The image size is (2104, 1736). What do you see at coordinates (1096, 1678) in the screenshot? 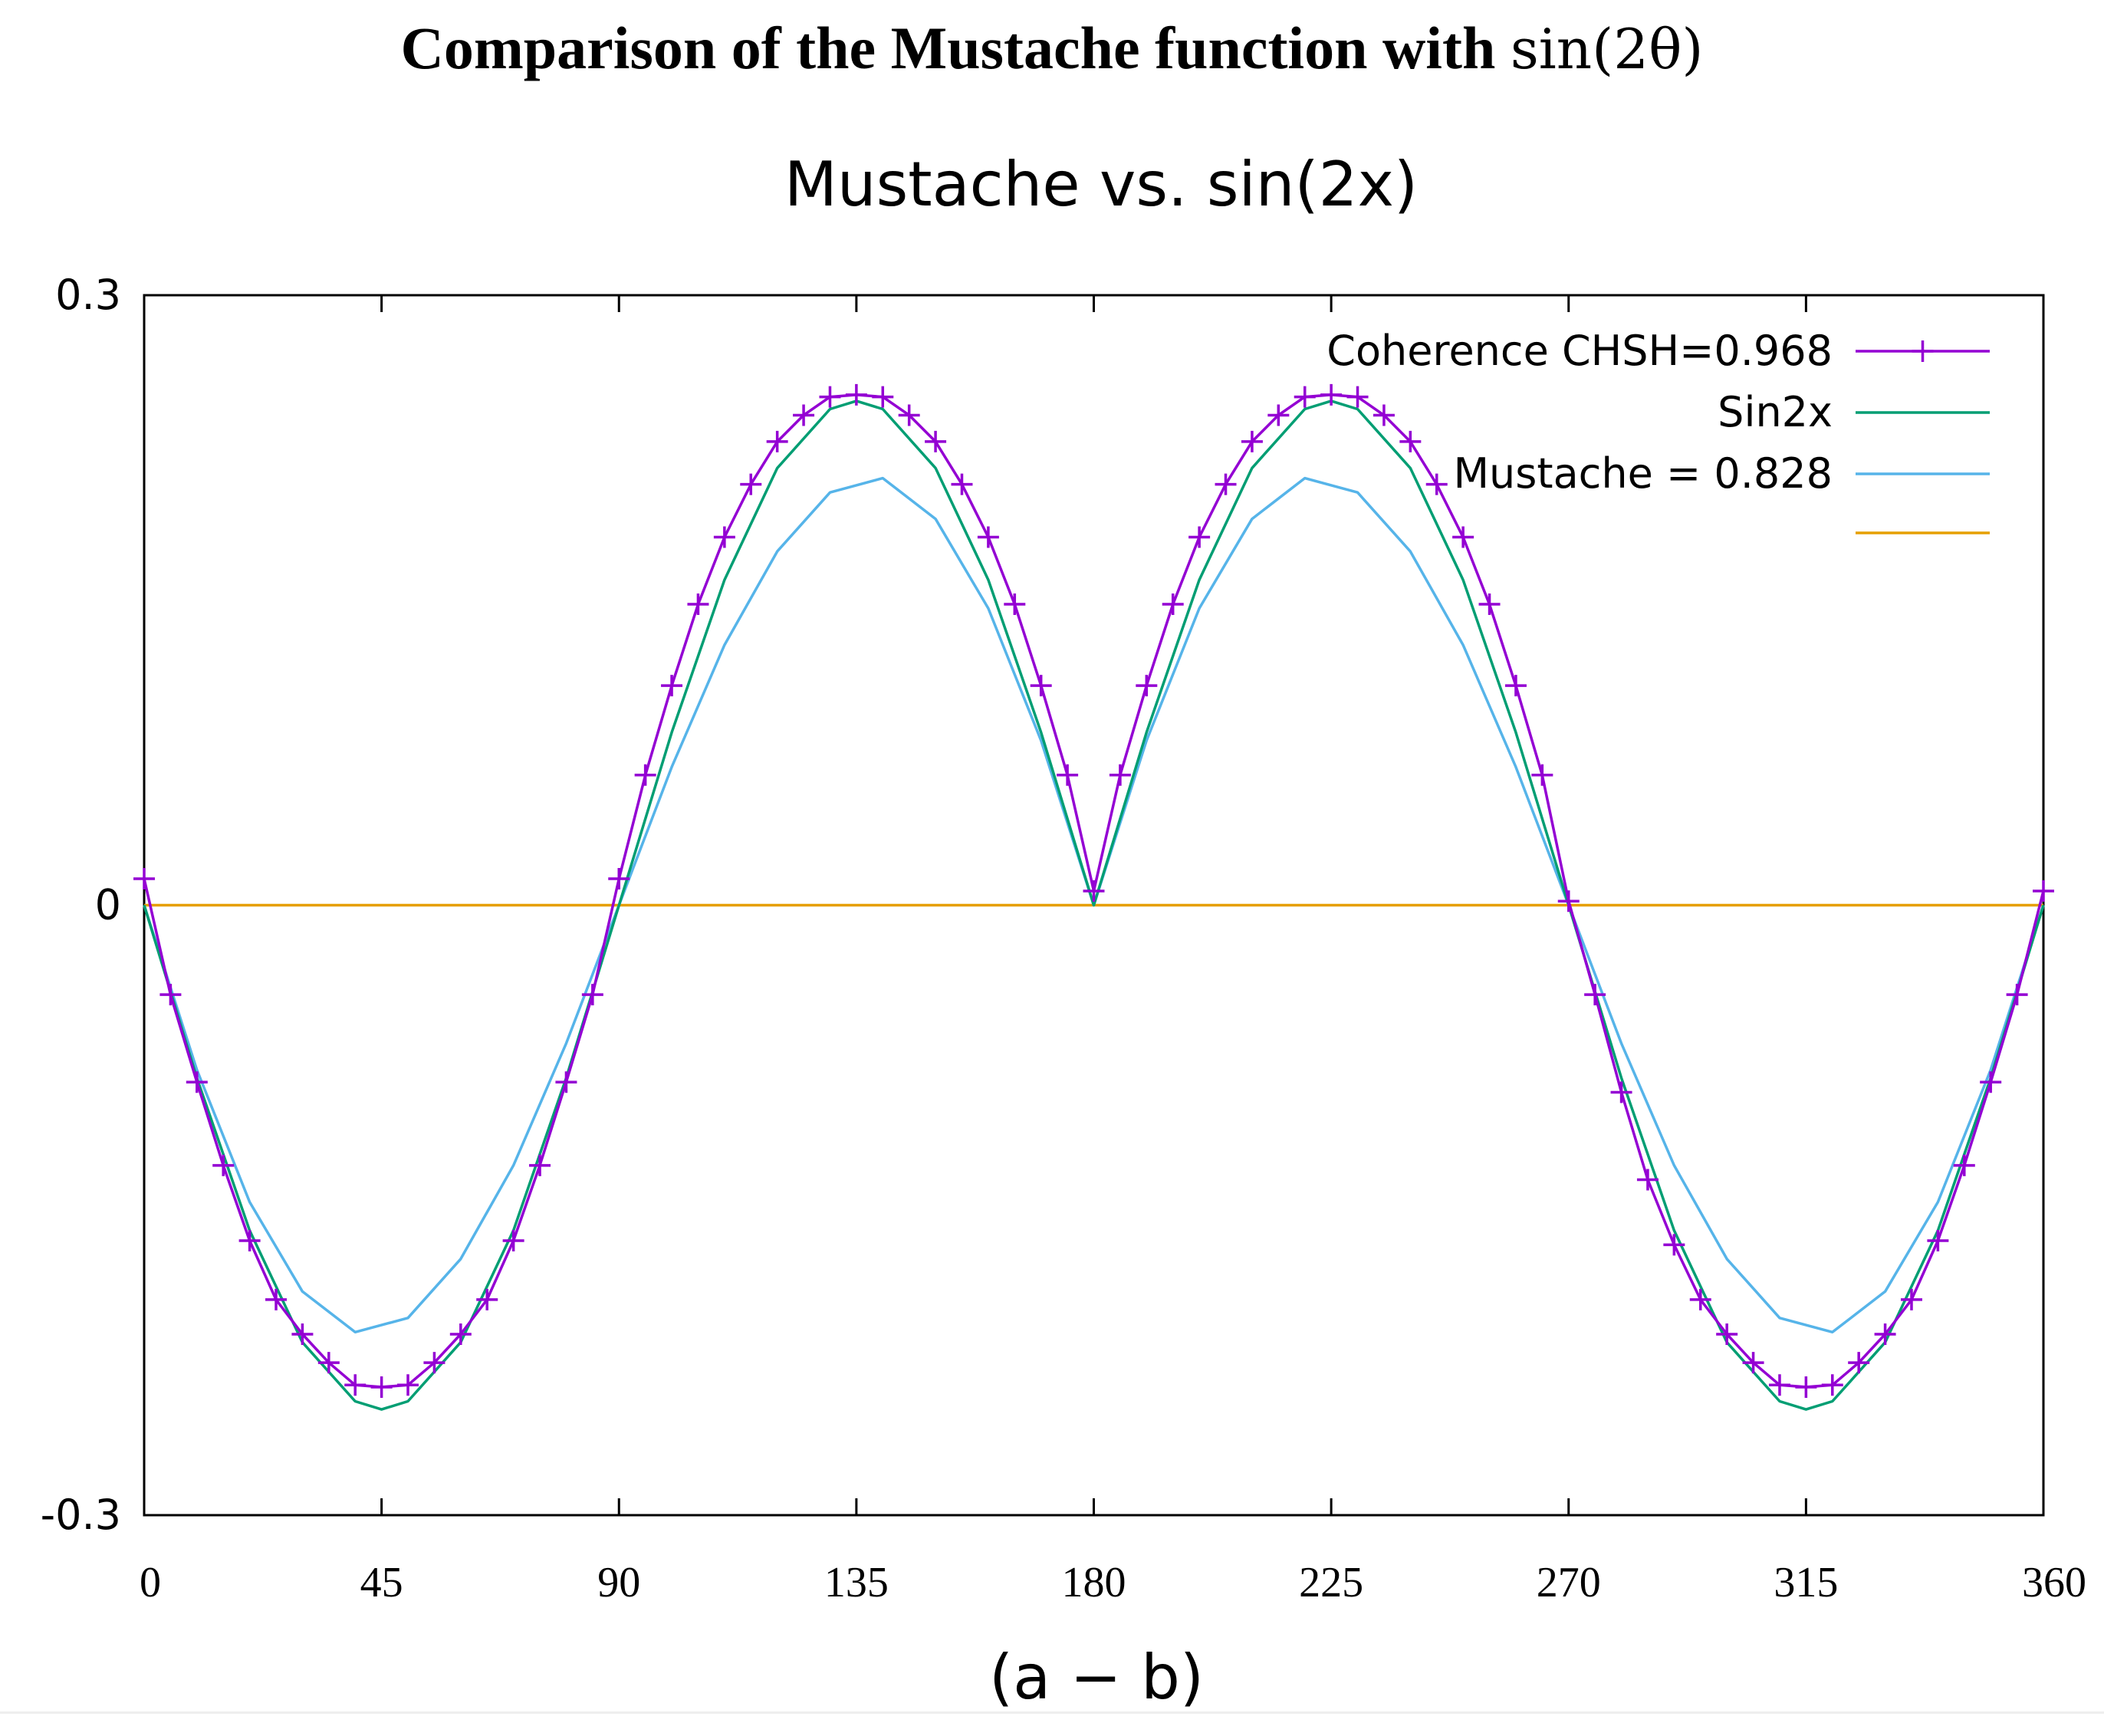
I see `x-axis-label: (a − b)` at bounding box center [1096, 1678].